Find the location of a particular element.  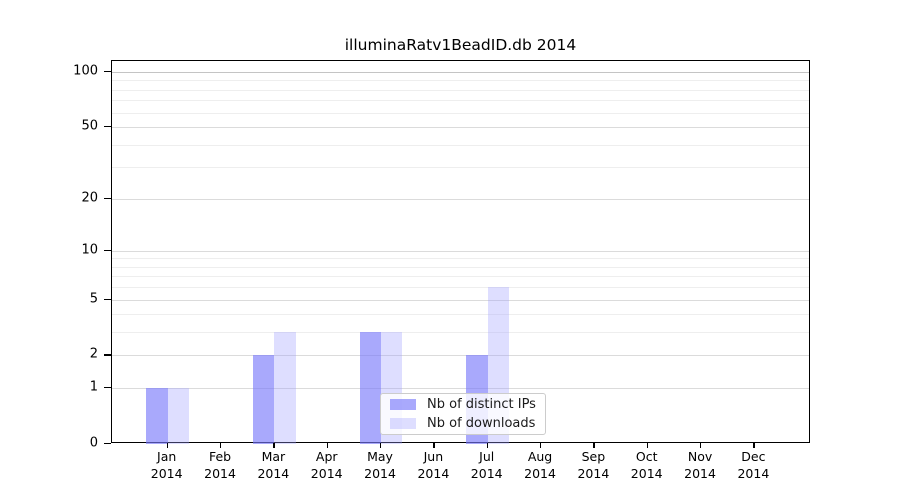

y-tick-label: 50 is located at coordinates (89, 126).